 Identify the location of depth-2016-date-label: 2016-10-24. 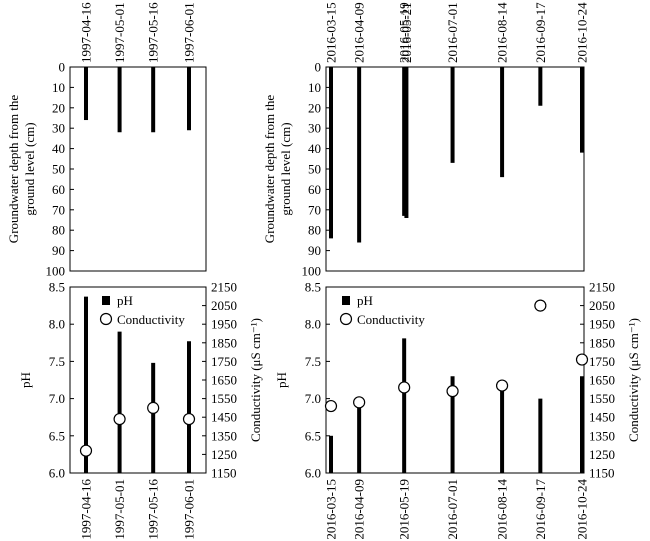
(582, 32).